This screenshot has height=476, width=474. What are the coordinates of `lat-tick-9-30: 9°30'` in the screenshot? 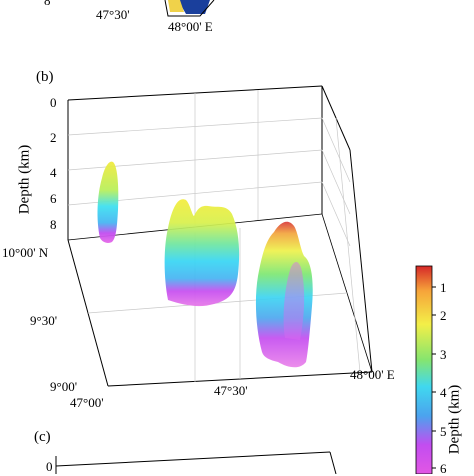 It's located at (44, 320).